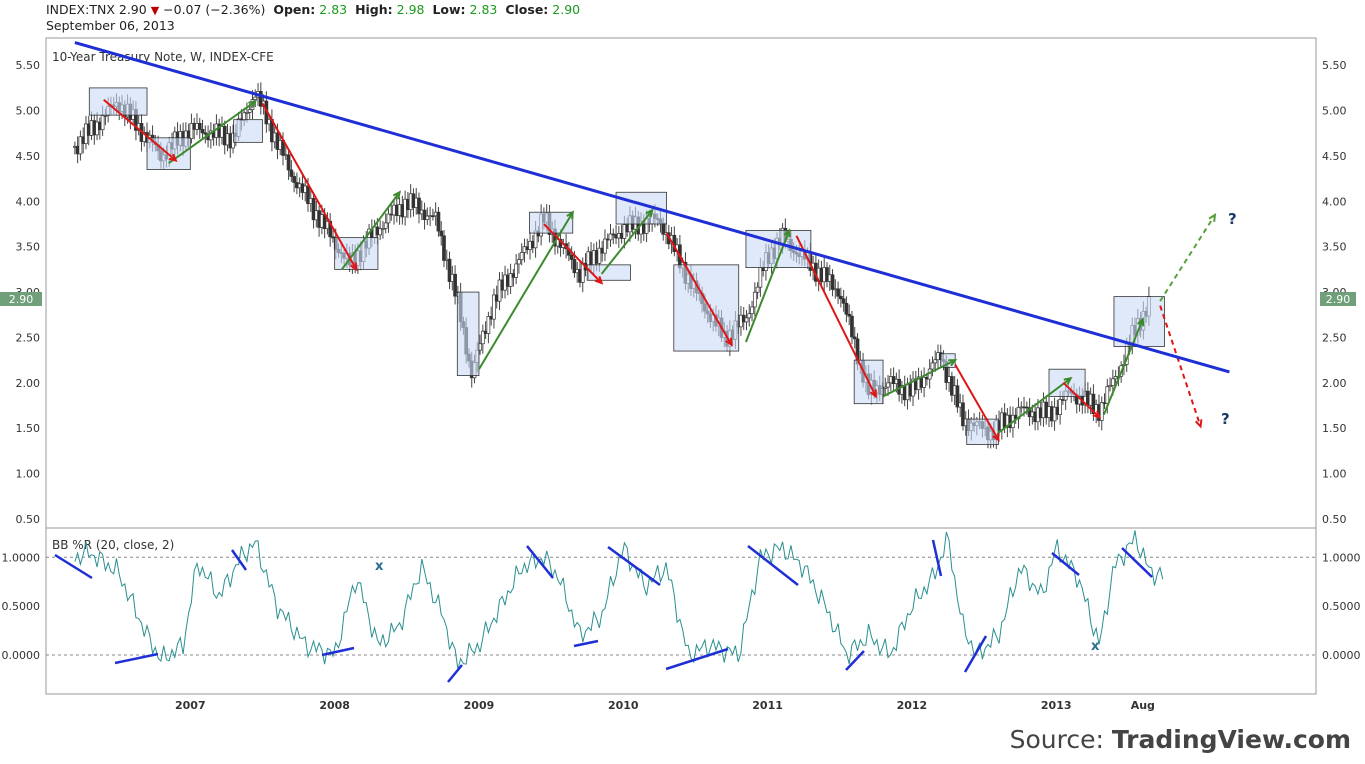  Describe the element at coordinates (479, 705) in the screenshot. I see `x-tick-label: 2009` at that location.